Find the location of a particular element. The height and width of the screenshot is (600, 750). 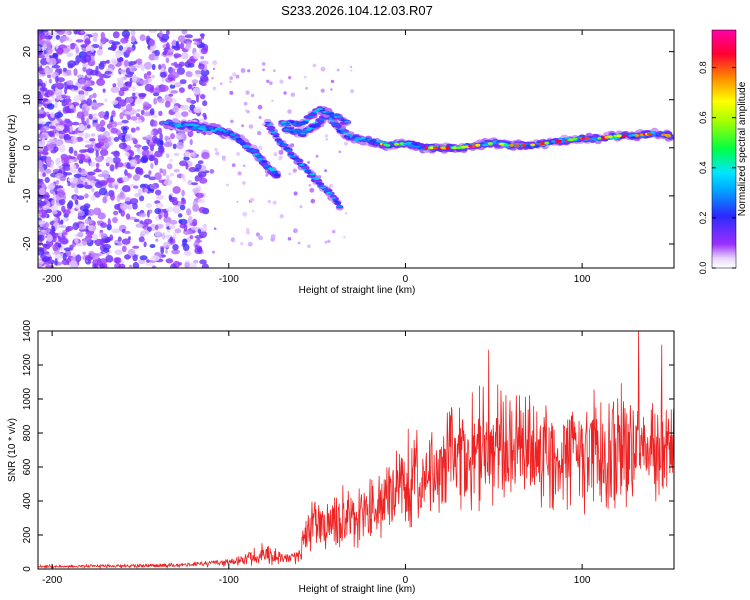

colorbar-label: Normalized spectral amplitude is located at coordinates (742, 148).